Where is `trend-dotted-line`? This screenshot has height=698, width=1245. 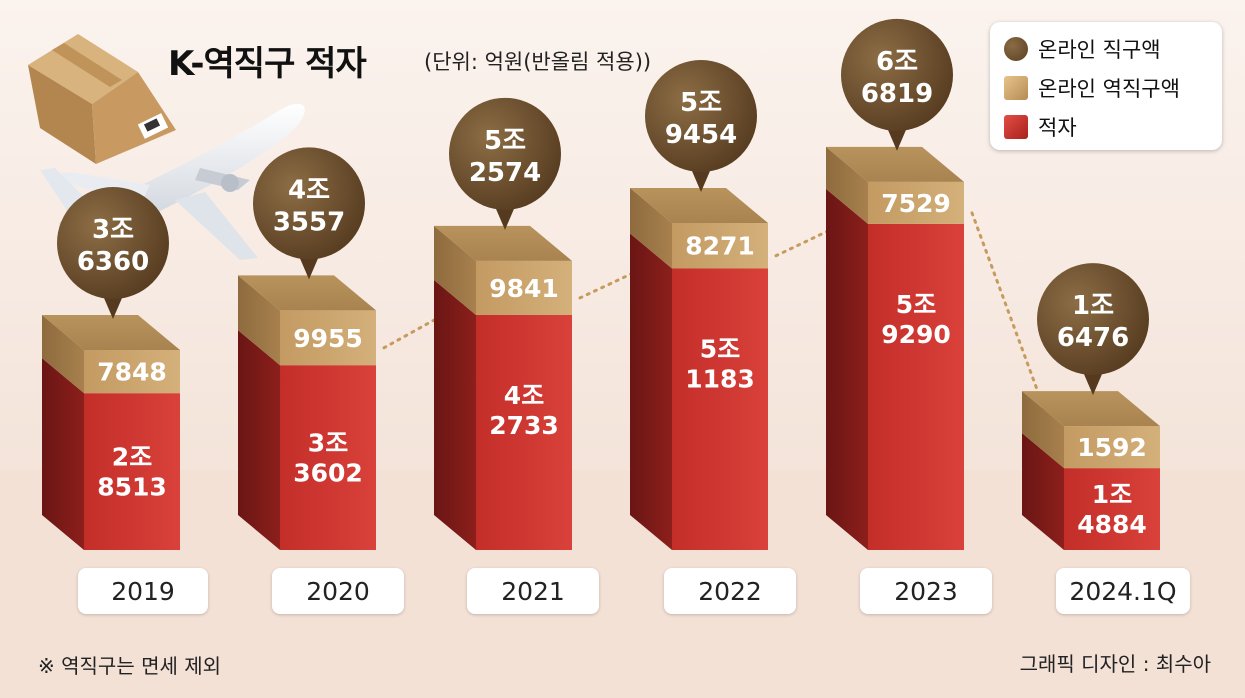
trend-dotted-line is located at coordinates (429, 323).